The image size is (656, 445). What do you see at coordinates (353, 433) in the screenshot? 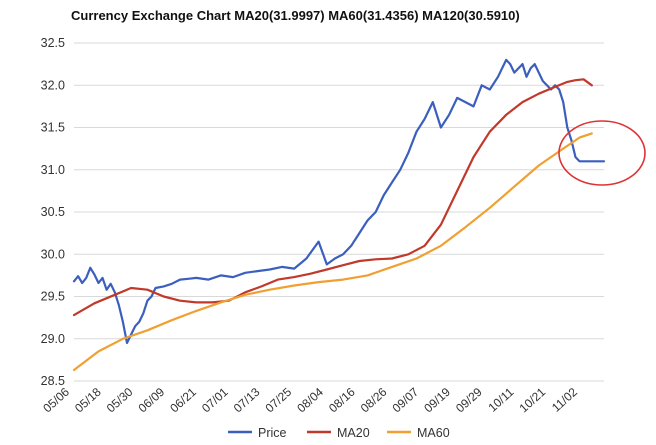
I see `legend-label: MA20` at bounding box center [353, 433].